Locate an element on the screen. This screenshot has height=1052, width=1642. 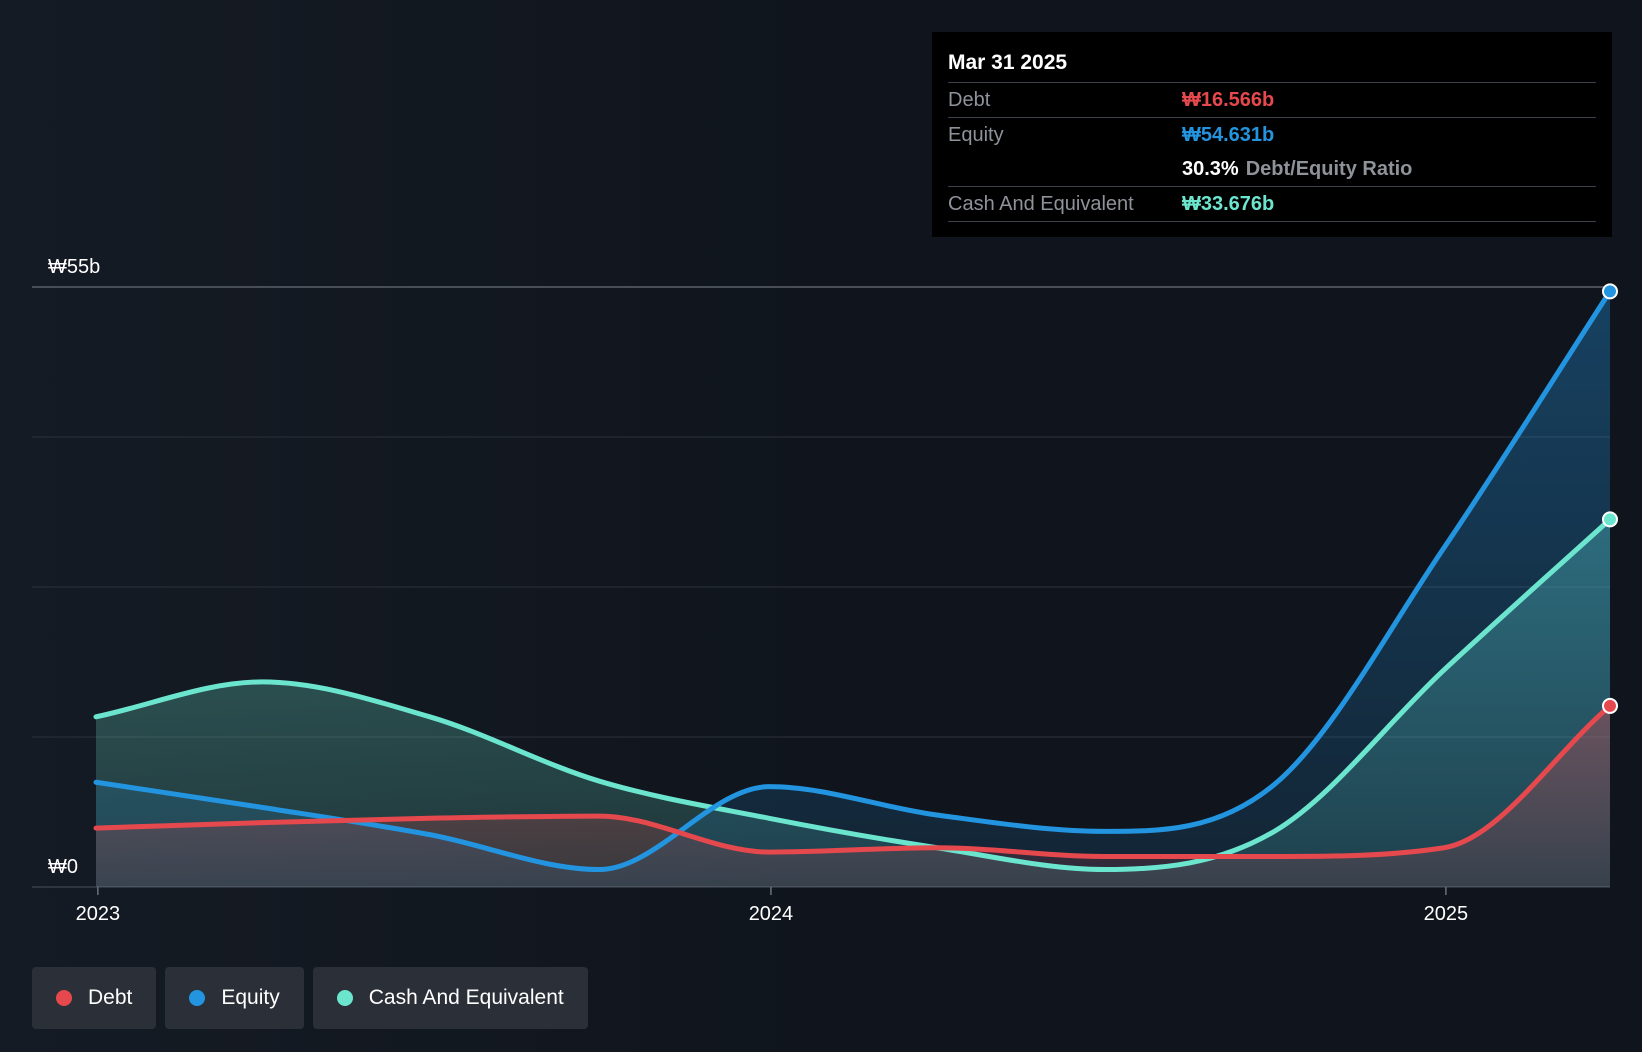
legend-item-equity: Equity is located at coordinates (234, 998).